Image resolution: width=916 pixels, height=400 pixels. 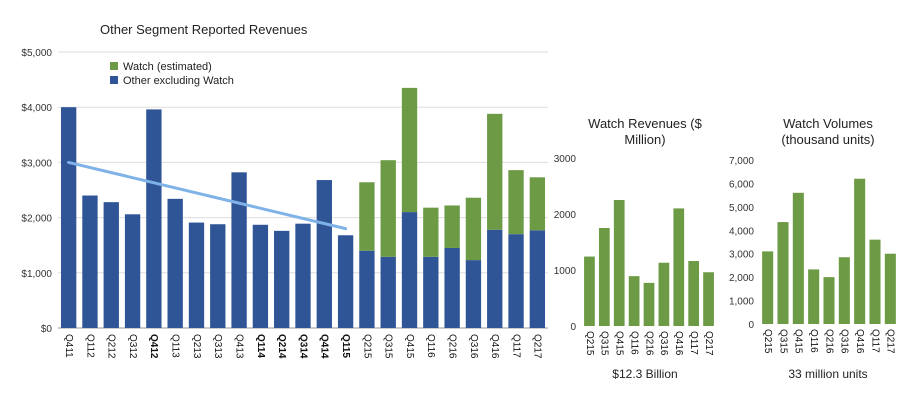 What do you see at coordinates (36, 163) in the screenshot?
I see `chart1-y-tick: $3,000` at bounding box center [36, 163].